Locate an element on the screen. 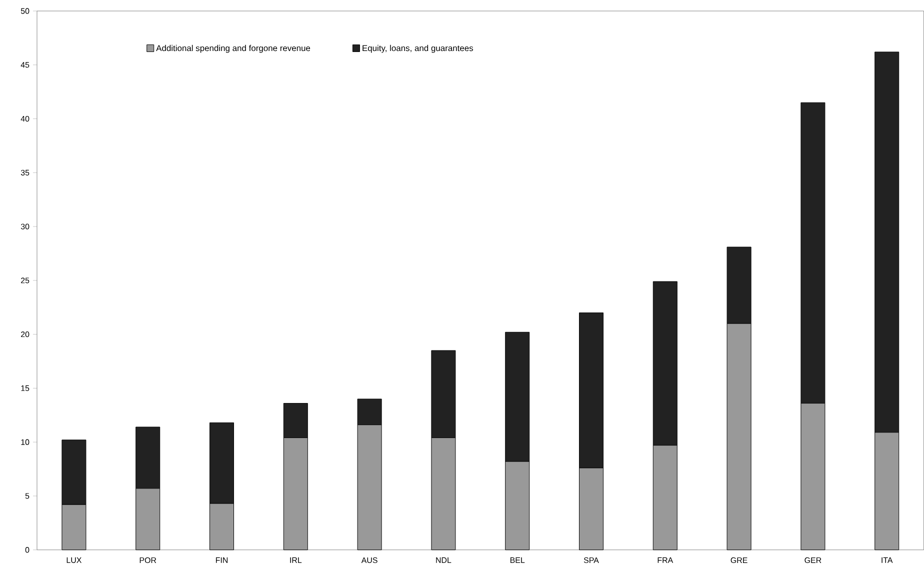 The image size is (924, 579). legend-label: Additional spending and forgone revenue is located at coordinates (233, 48).